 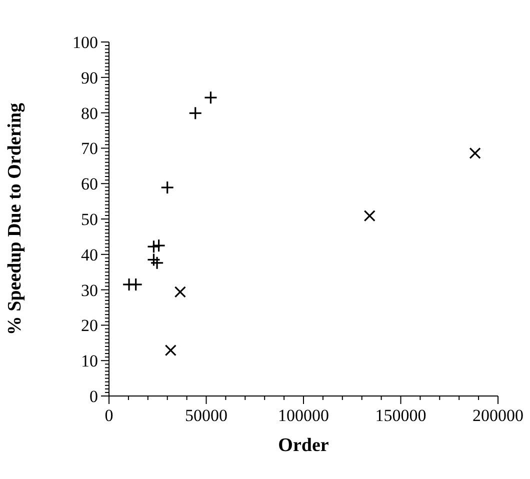 I want to click on y-tick-label: 0, so click(x=94, y=396).